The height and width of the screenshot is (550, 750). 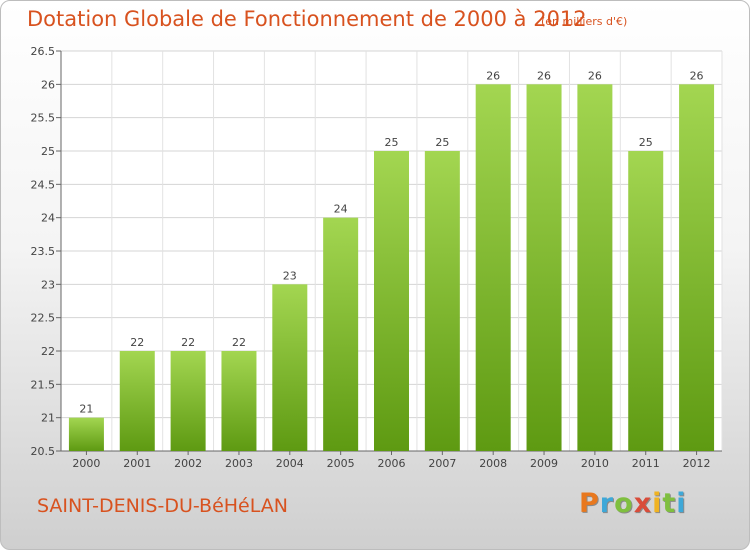 What do you see at coordinates (48, 218) in the screenshot?
I see `y-tick-label: 24` at bounding box center [48, 218].